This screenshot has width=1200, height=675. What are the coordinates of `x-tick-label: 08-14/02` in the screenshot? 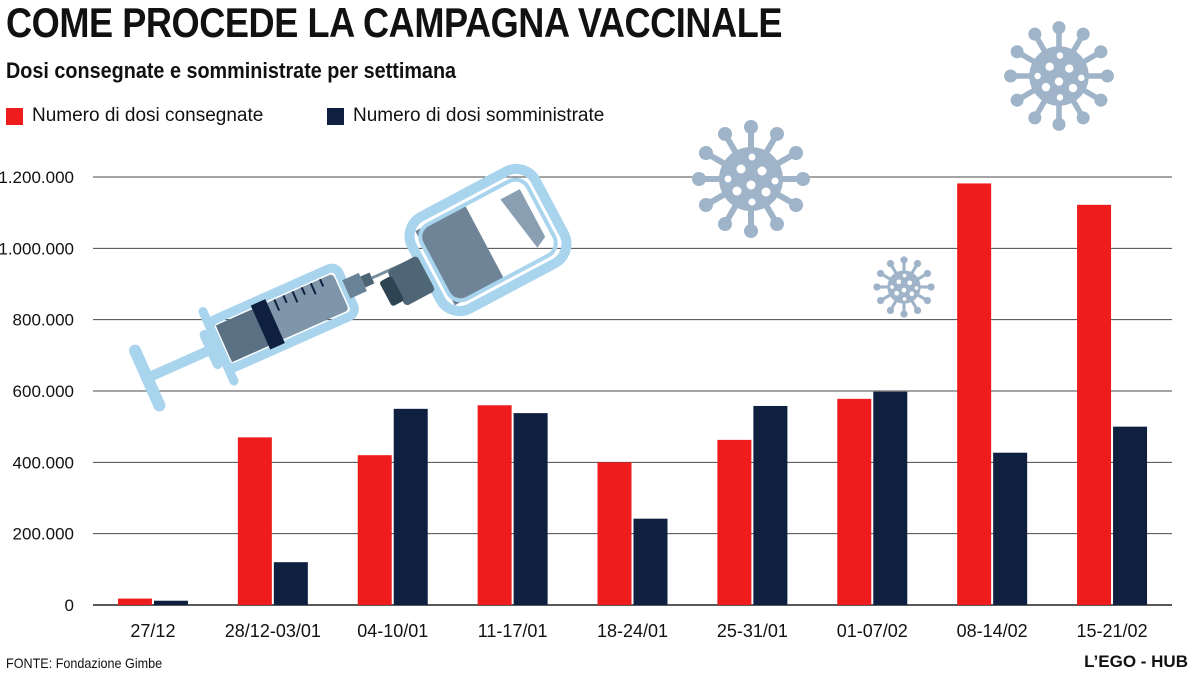 It's located at (992, 631).